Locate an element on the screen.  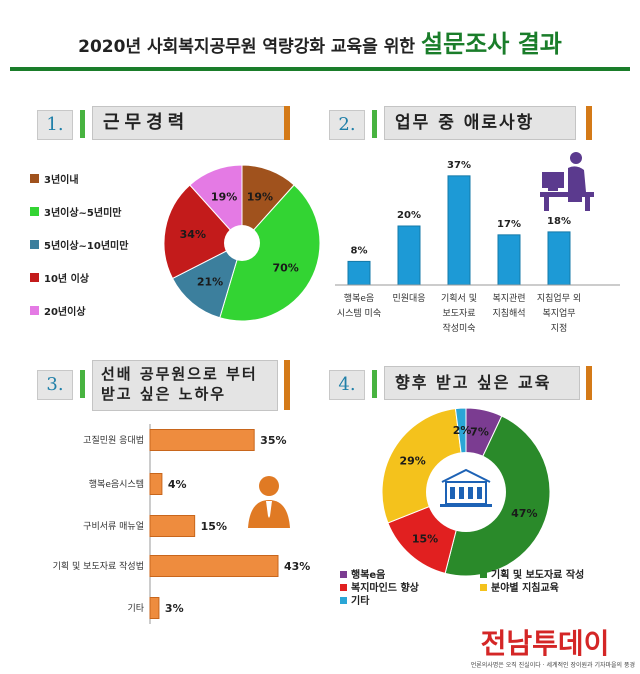
slice-label: 21% is located at coordinates (210, 281).